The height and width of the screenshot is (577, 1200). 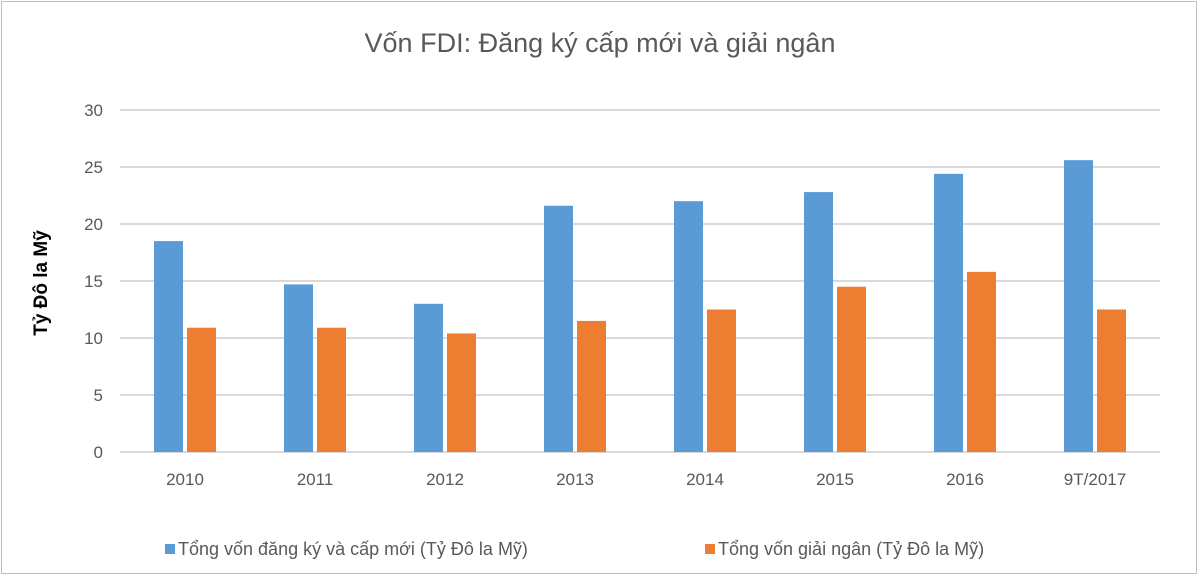 What do you see at coordinates (93, 281) in the screenshot?
I see `y-tick-label: 15` at bounding box center [93, 281].